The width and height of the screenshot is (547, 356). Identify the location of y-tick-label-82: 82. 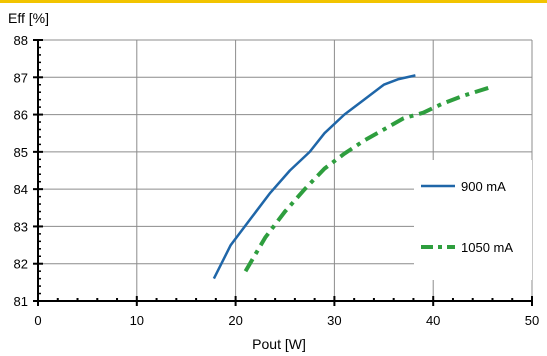
(21, 264).